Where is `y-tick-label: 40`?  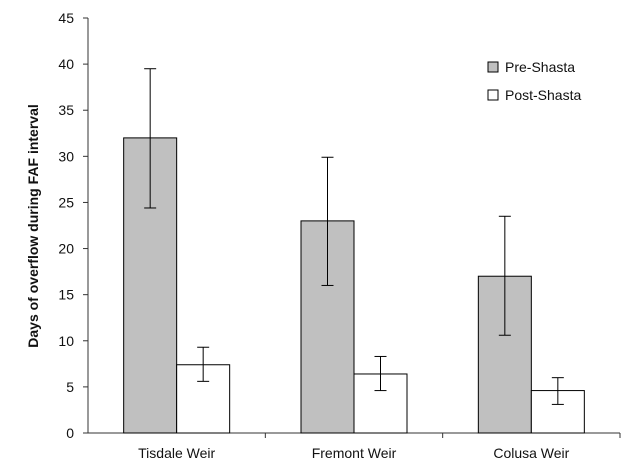 y-tick-label: 40 is located at coordinates (66, 64).